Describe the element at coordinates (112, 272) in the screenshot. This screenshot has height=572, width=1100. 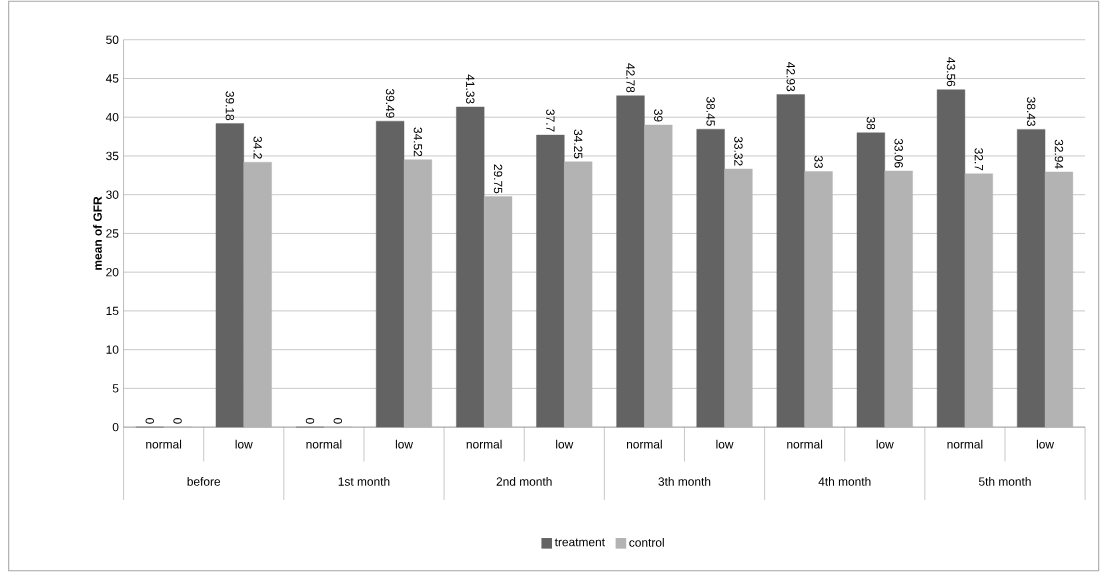
I see `y-tick-label: 20` at that location.